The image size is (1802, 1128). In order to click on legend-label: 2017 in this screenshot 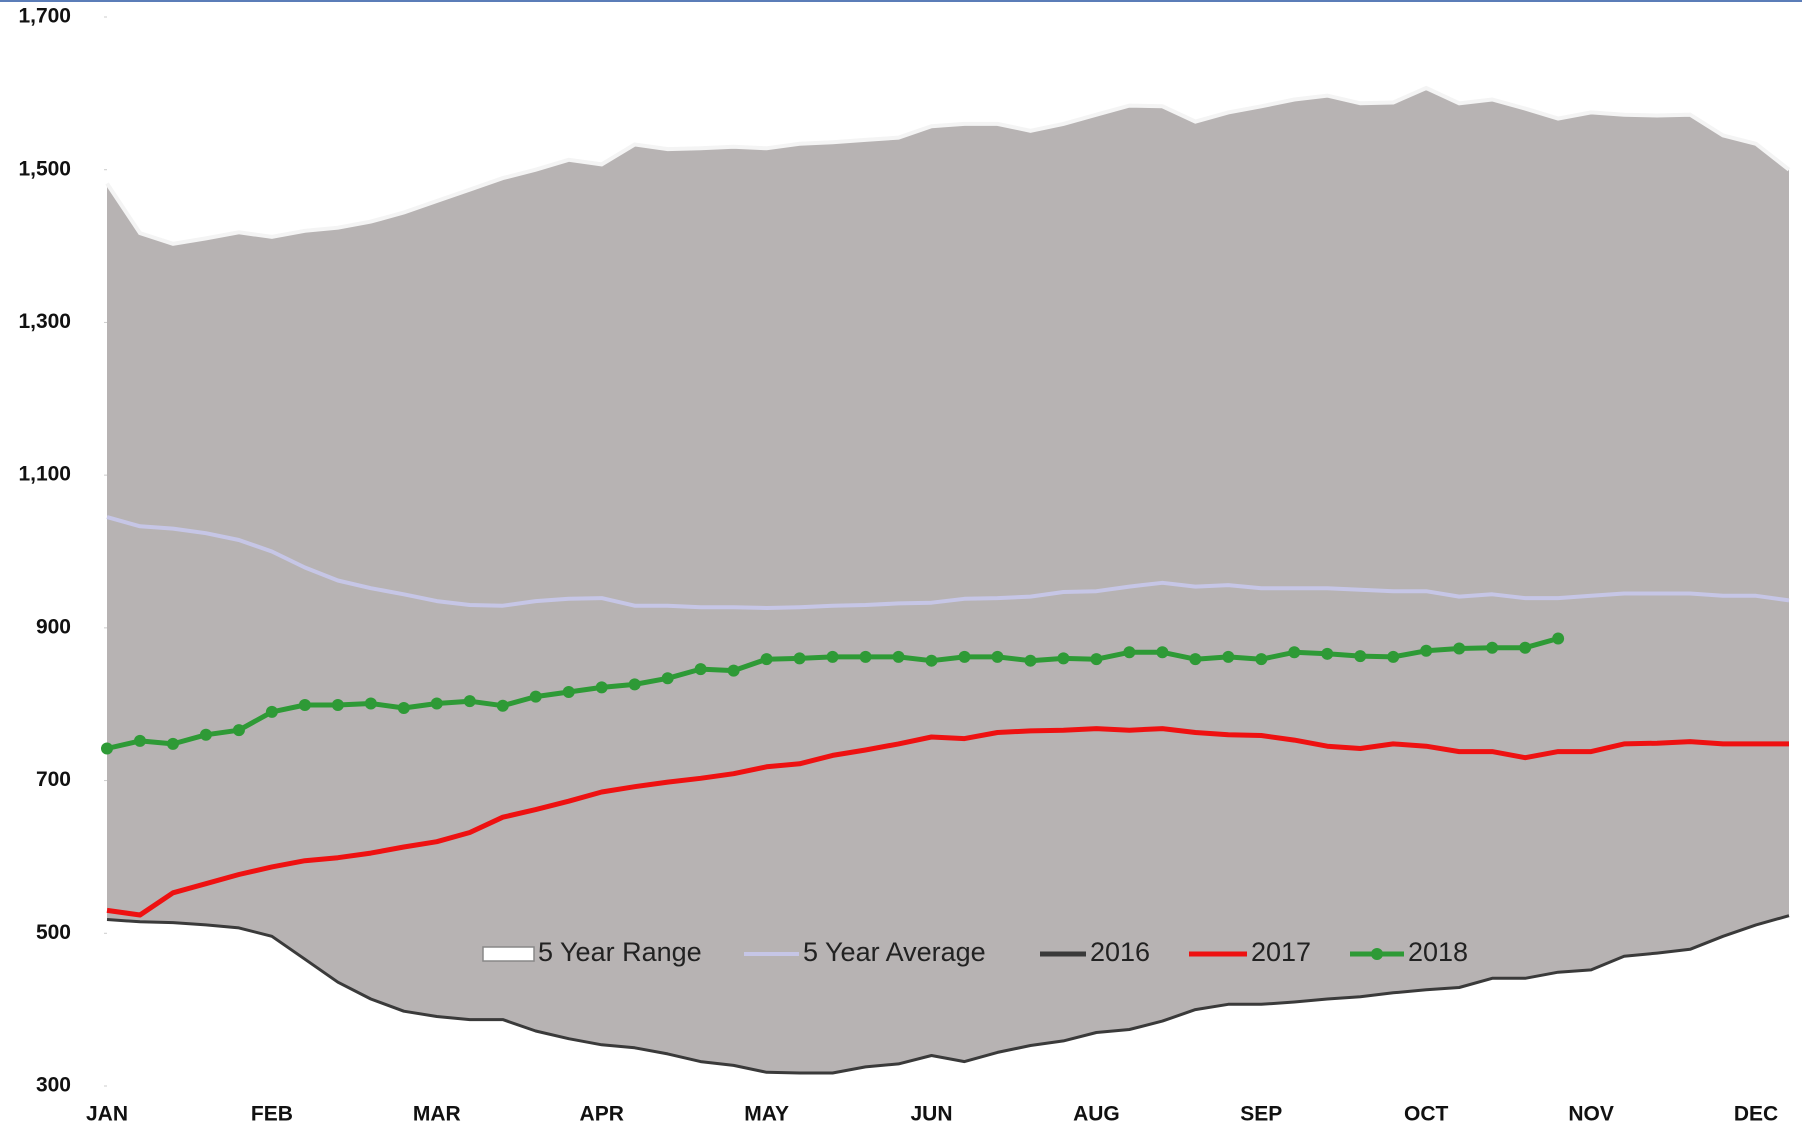, I will do `click(1281, 952)`.